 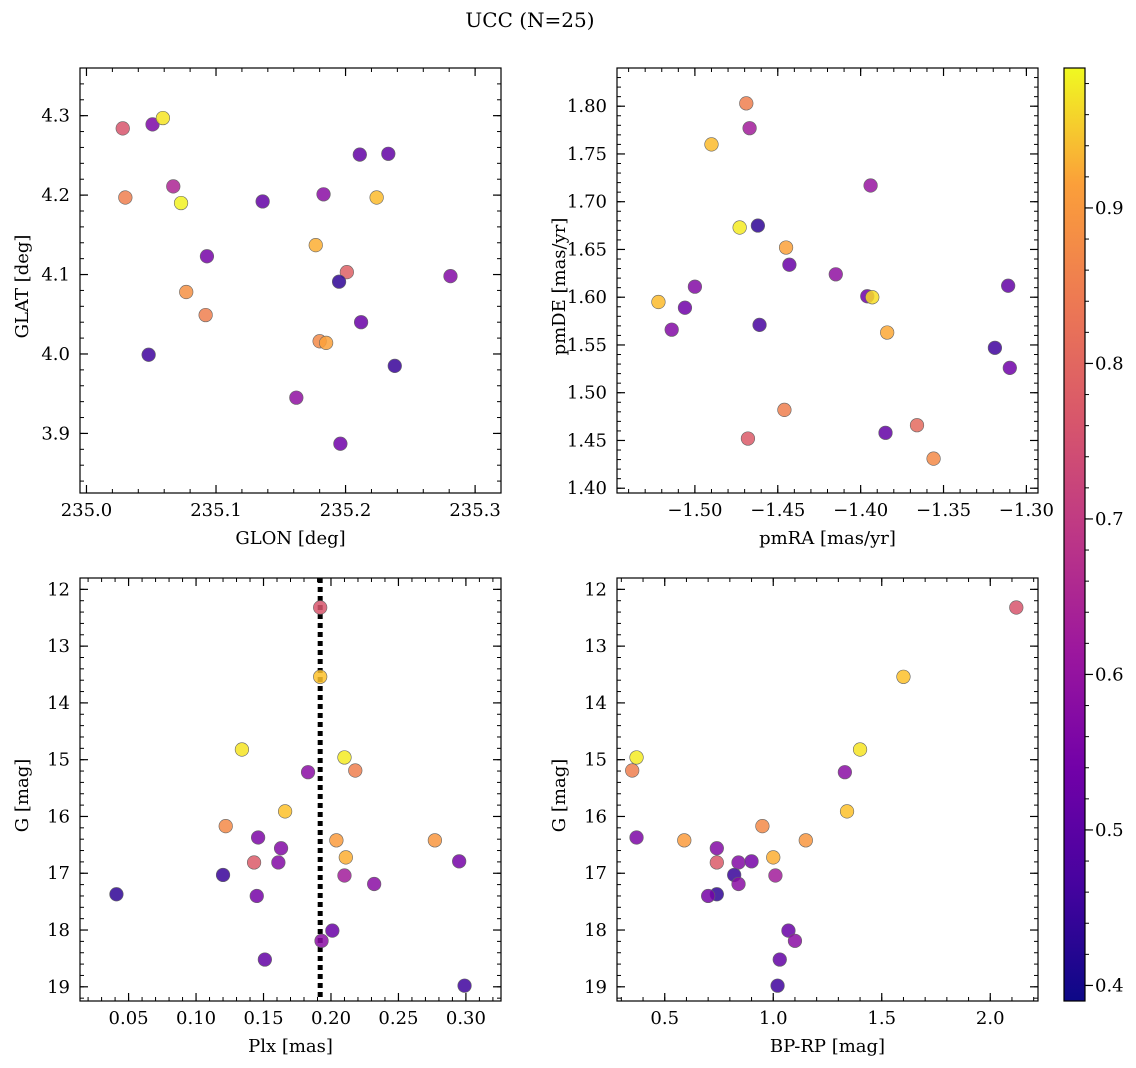 What do you see at coordinates (87, 510) in the screenshot?
I see `x-tick-label: 235.0` at bounding box center [87, 510].